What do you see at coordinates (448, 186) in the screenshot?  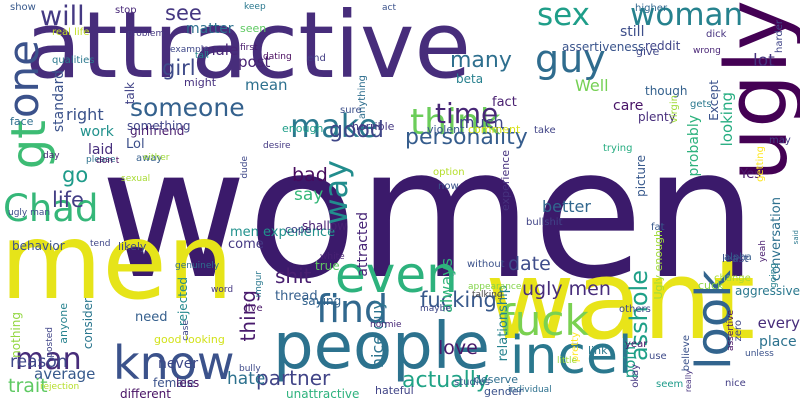 I see `cloud-word: now` at bounding box center [448, 186].